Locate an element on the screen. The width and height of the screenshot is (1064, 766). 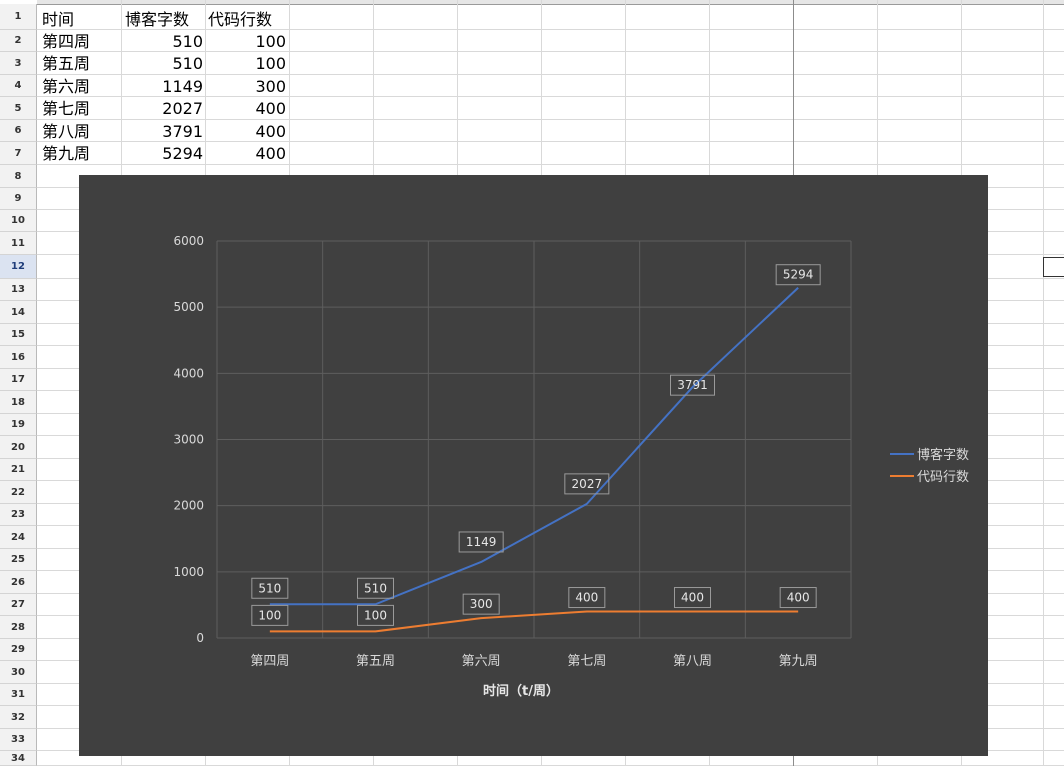
y-tick-label: 0 is located at coordinates (200, 638).